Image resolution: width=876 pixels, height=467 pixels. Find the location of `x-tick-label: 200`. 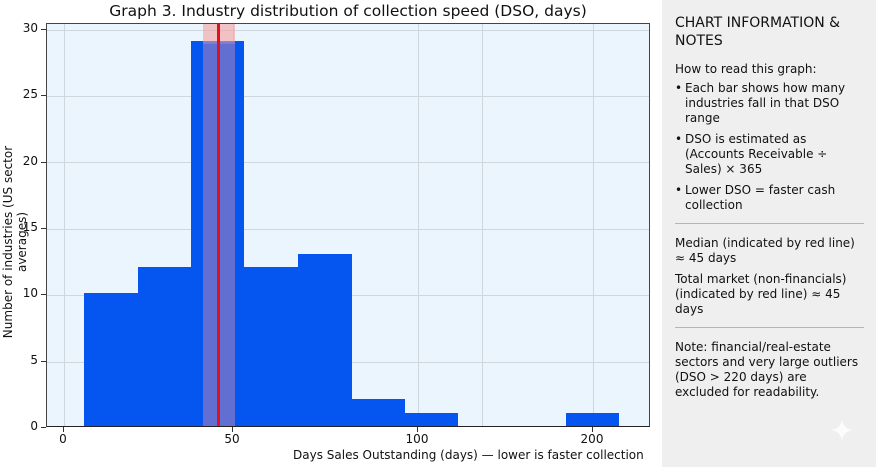

x-tick-label: 200 is located at coordinates (592, 439).